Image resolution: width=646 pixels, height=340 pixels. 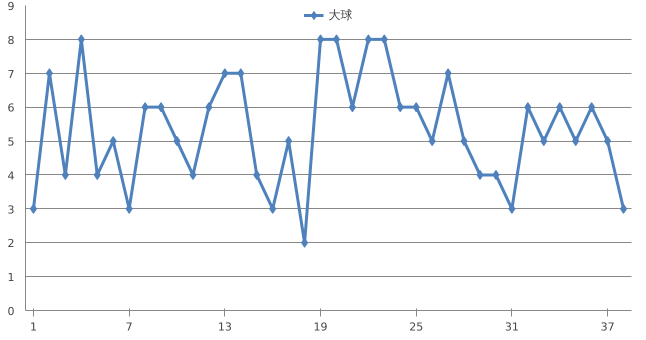 I want to click on y-tick-label: 3, so click(x=11, y=209).